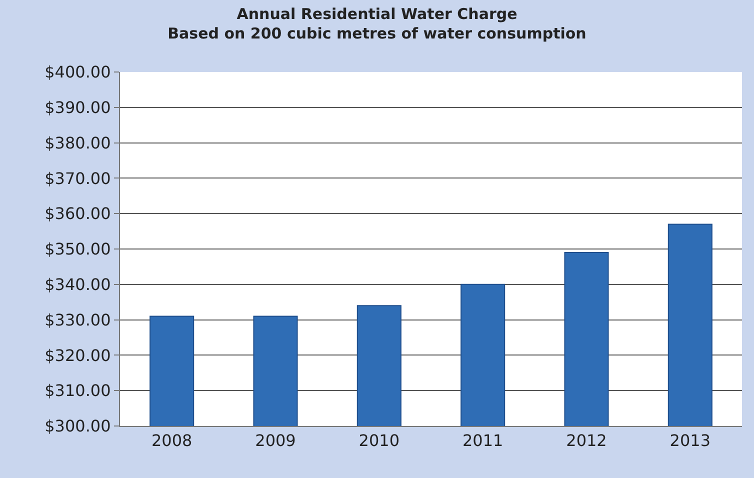  Describe the element at coordinates (77, 355) in the screenshot. I see `y-tick-label: $320.00` at that location.